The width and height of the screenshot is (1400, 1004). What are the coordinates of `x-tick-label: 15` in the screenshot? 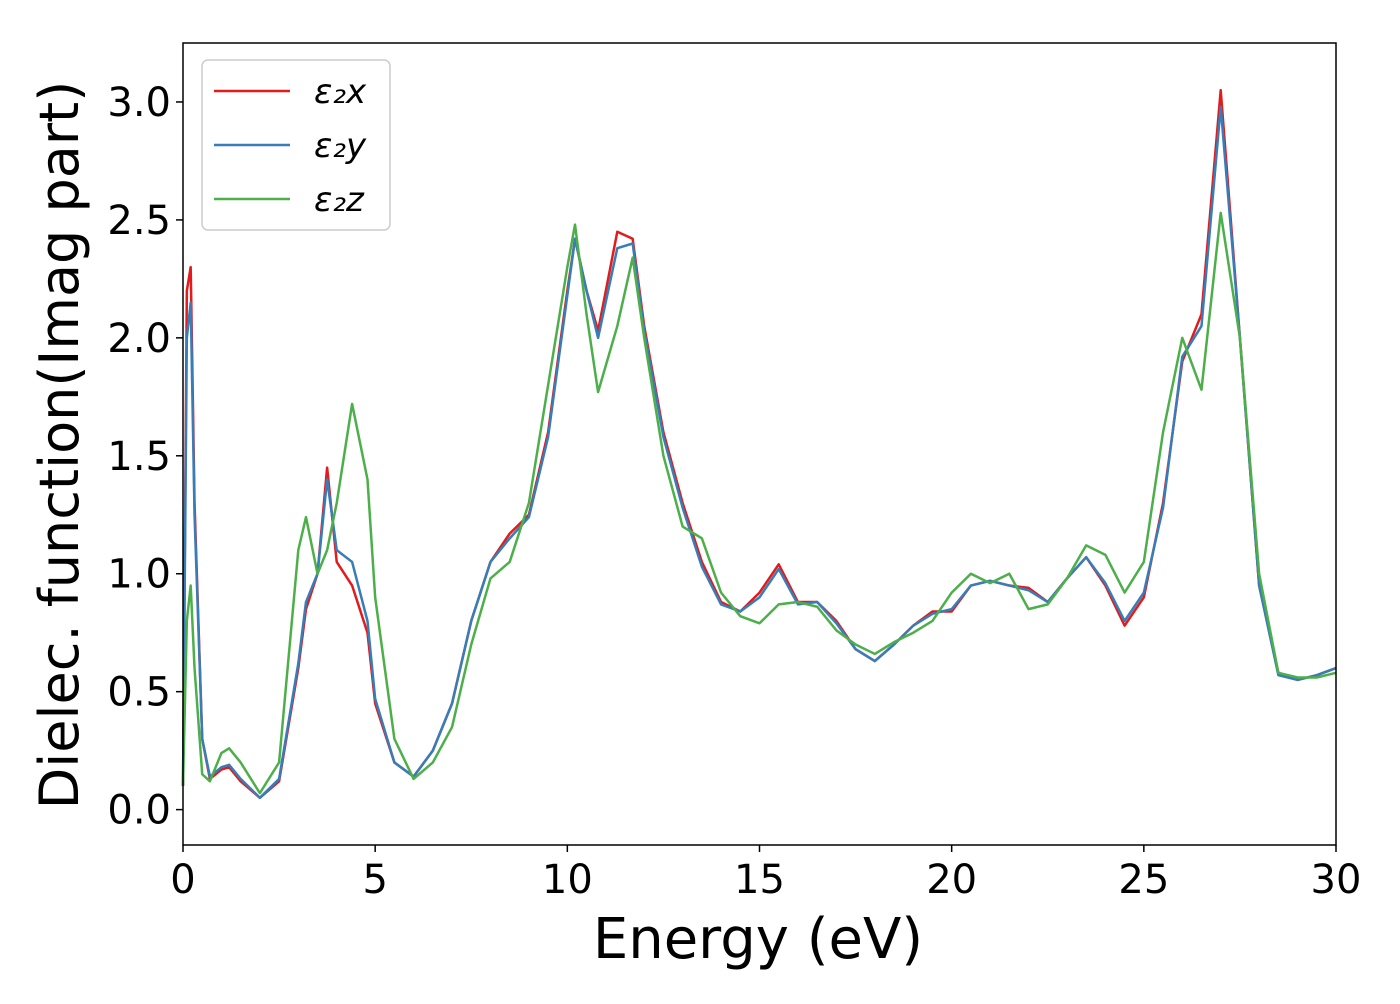 It's located at (759, 880).